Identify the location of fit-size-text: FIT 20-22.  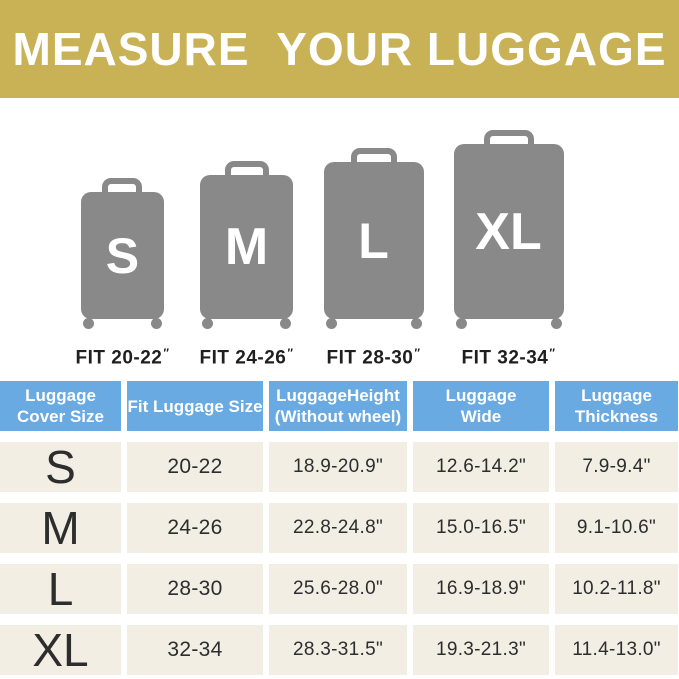
(119, 358).